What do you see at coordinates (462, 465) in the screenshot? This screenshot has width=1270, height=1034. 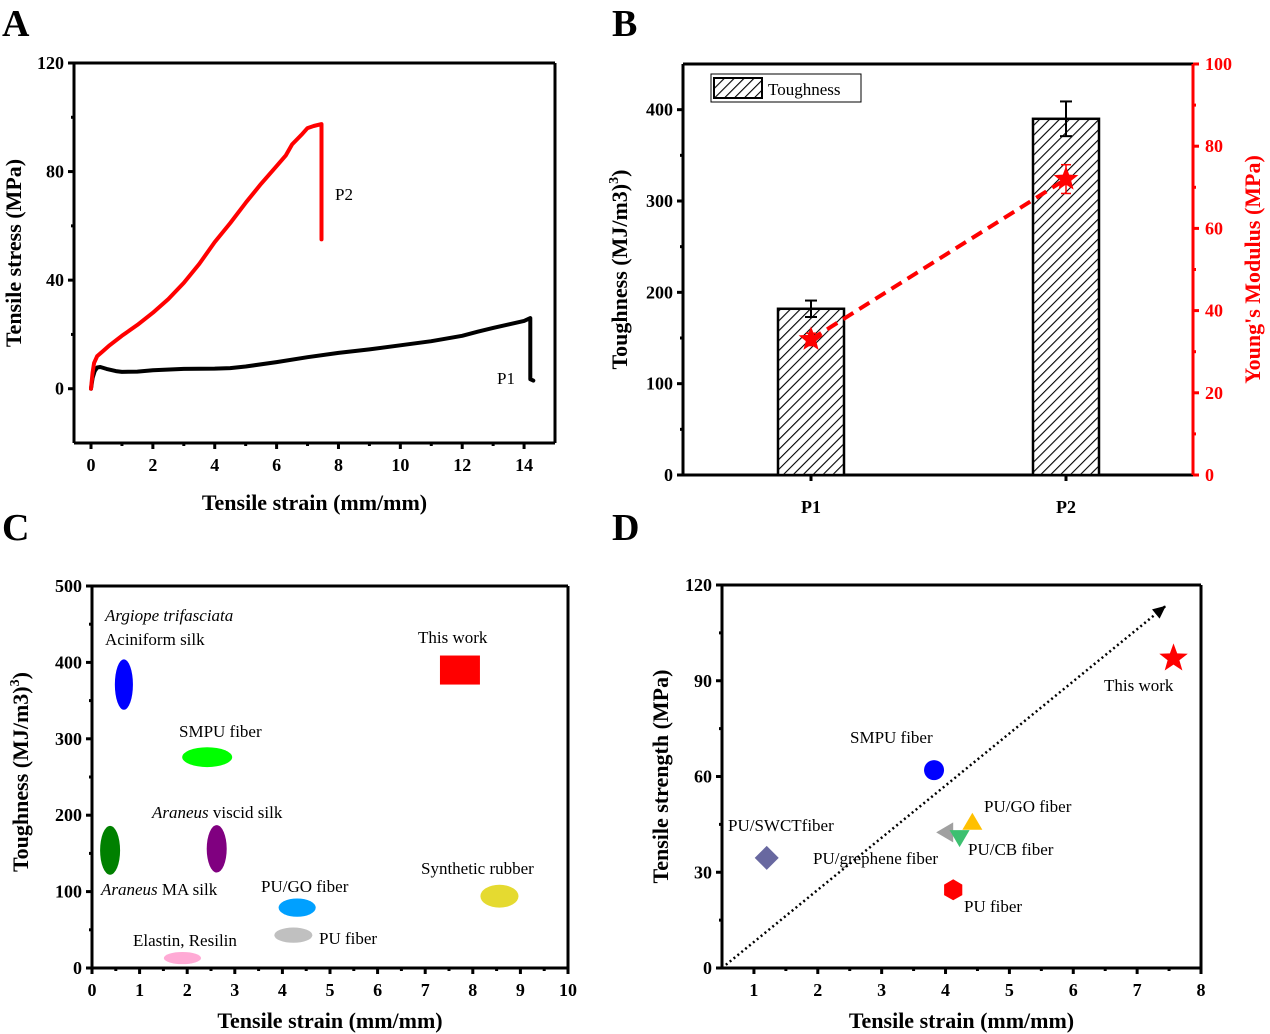 I see `panel-a-xtick-label: 12` at bounding box center [462, 465].